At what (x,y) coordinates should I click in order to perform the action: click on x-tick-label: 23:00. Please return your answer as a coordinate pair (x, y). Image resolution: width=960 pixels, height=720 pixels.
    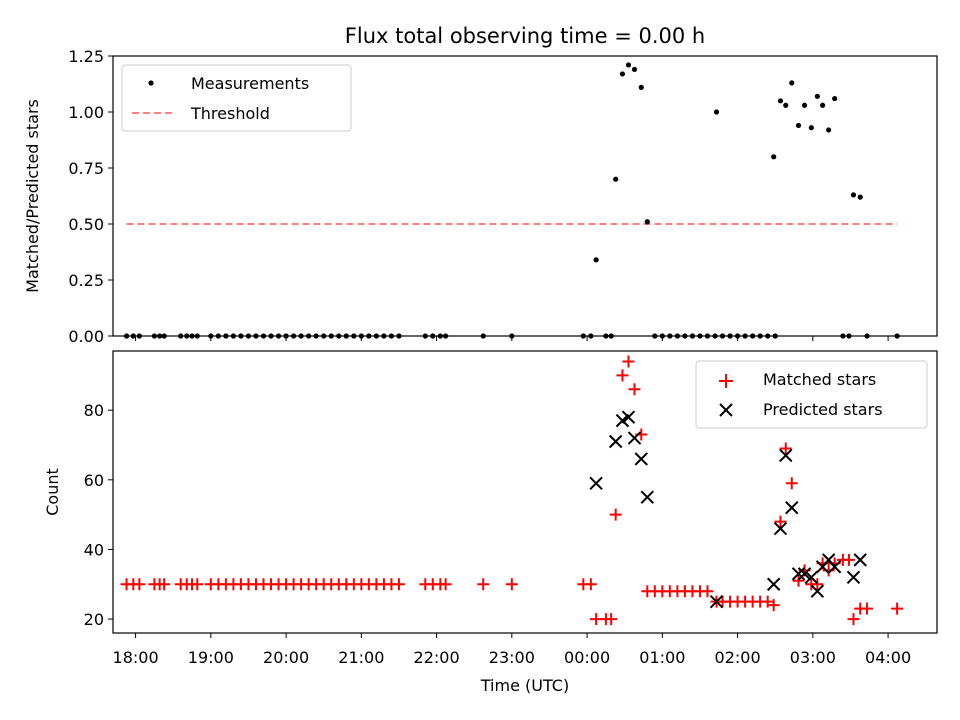
    Looking at the image, I should click on (512, 657).